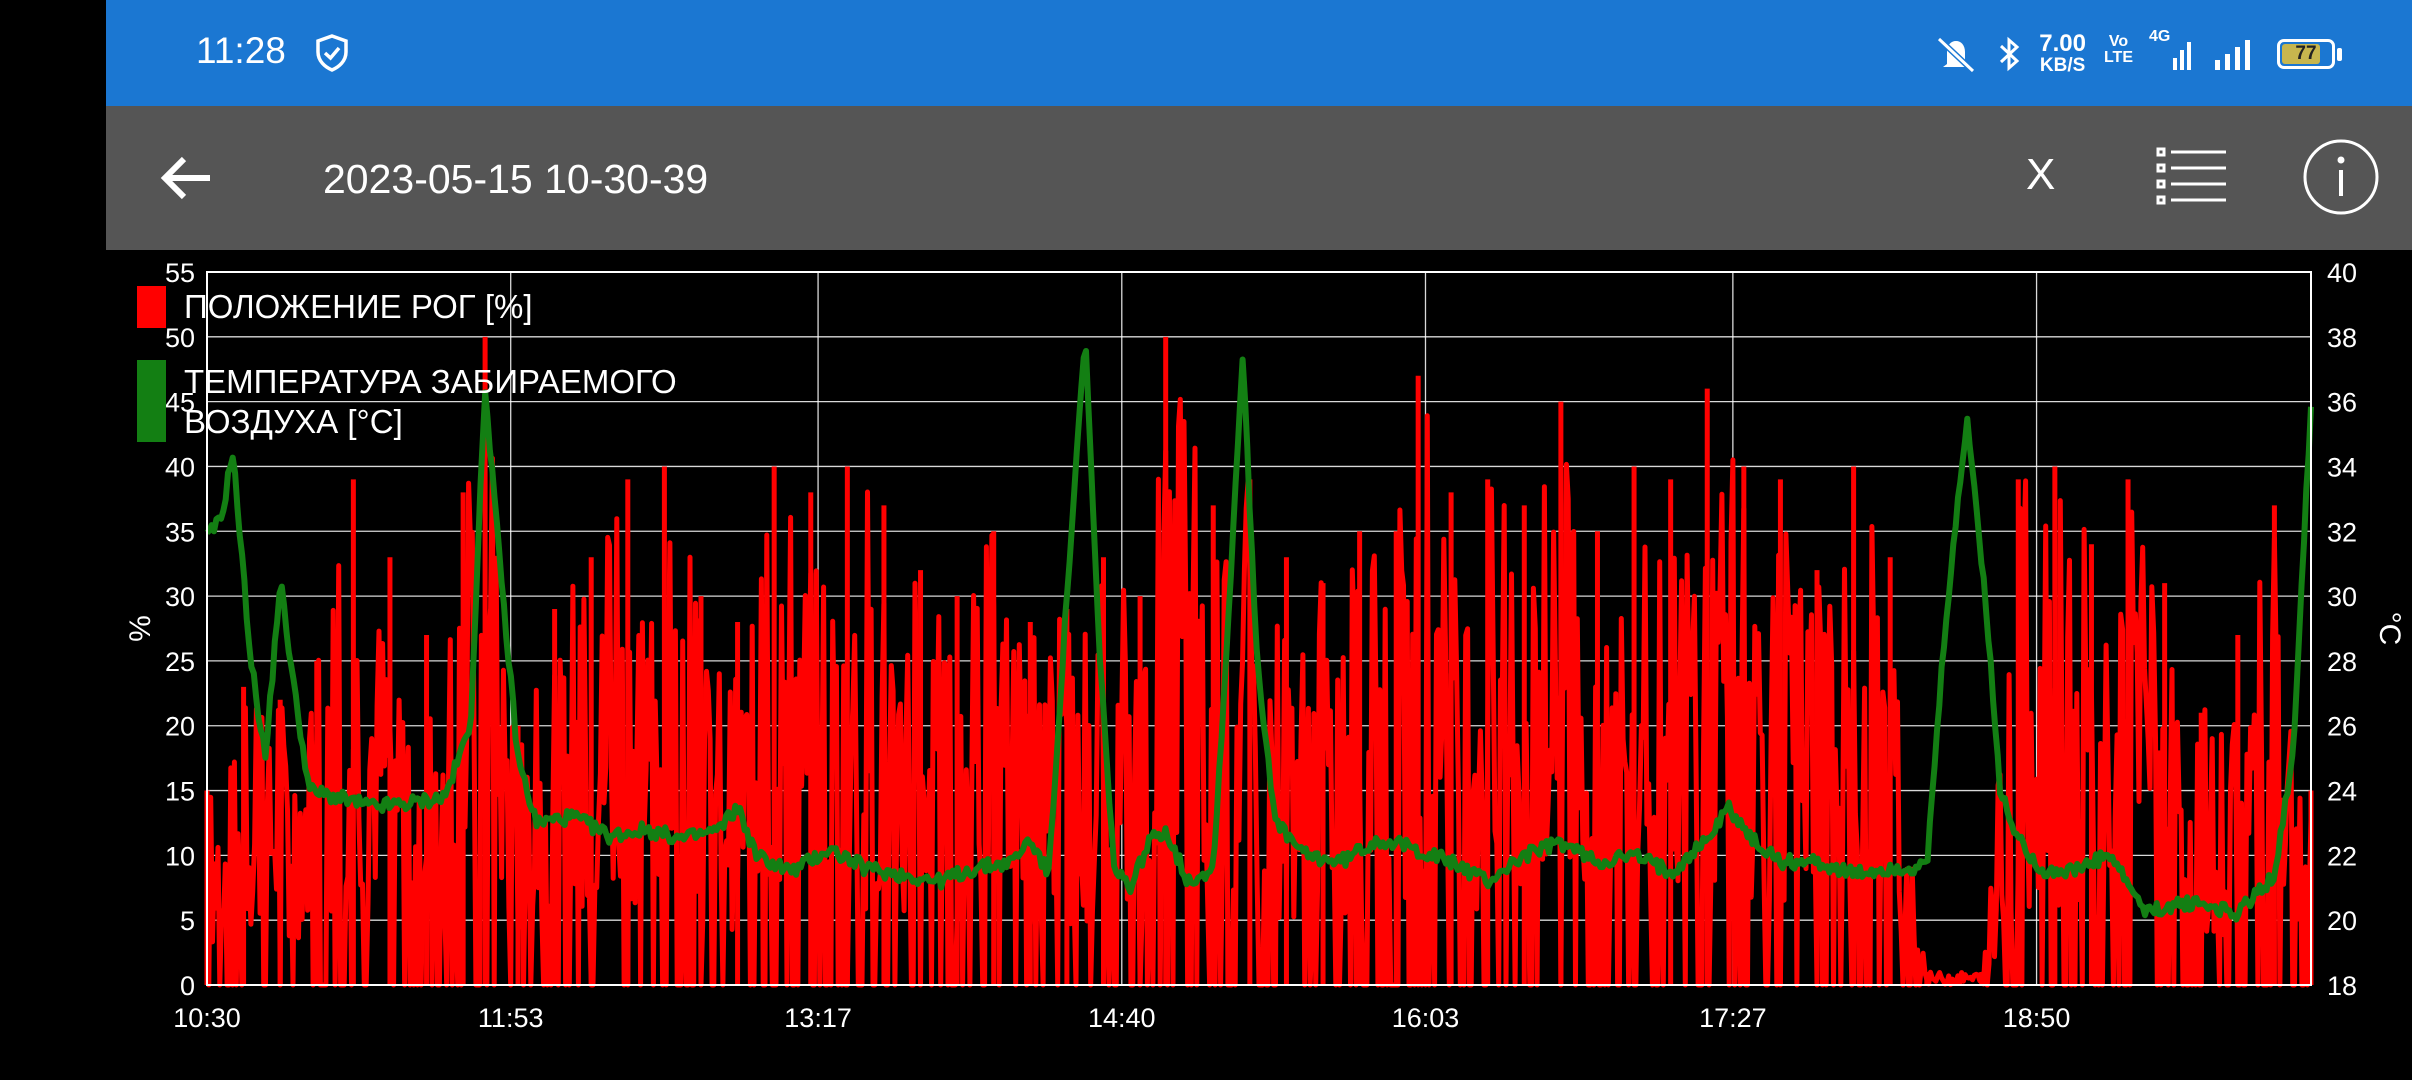 The height and width of the screenshot is (1080, 2412). What do you see at coordinates (2389, 629) in the screenshot?
I see `y-right-axis-label: °C` at bounding box center [2389, 629].